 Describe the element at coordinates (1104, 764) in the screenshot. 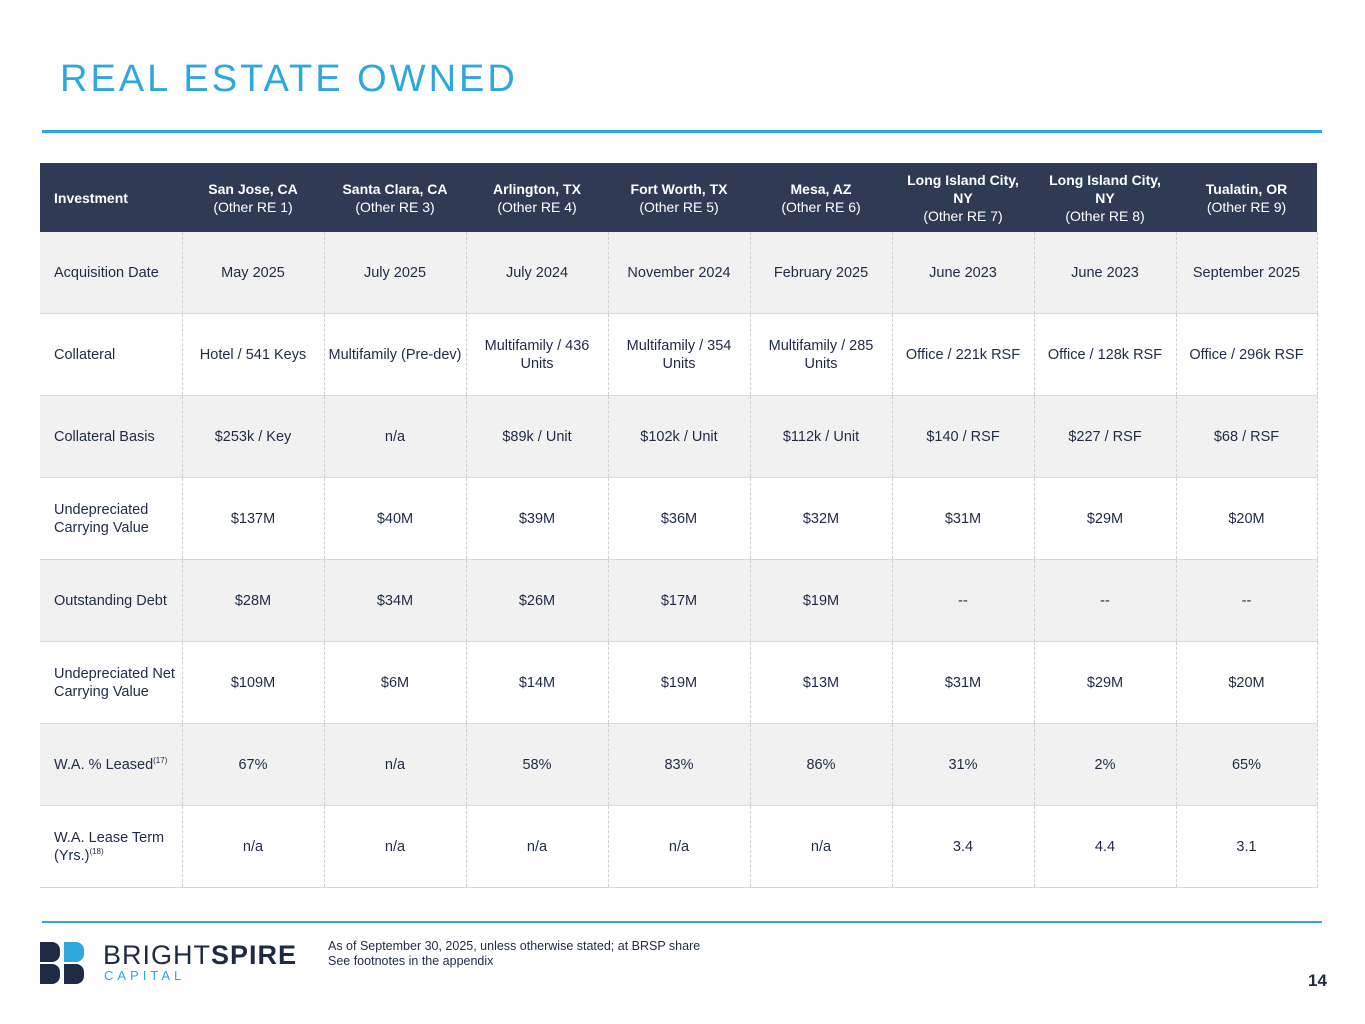

I see `table-cell: 2%` at that location.